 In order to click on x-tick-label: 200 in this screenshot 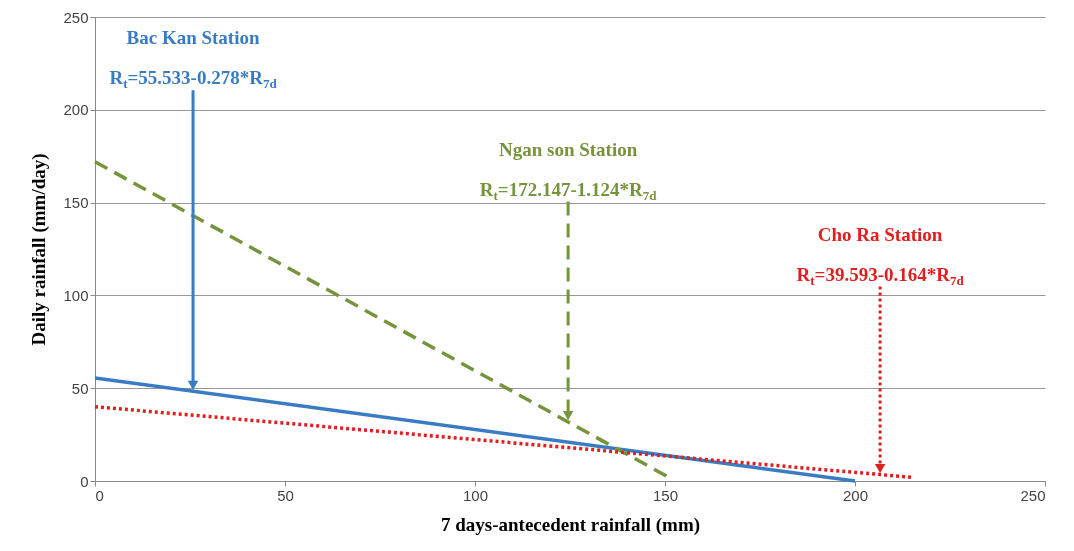, I will do `click(855, 495)`.